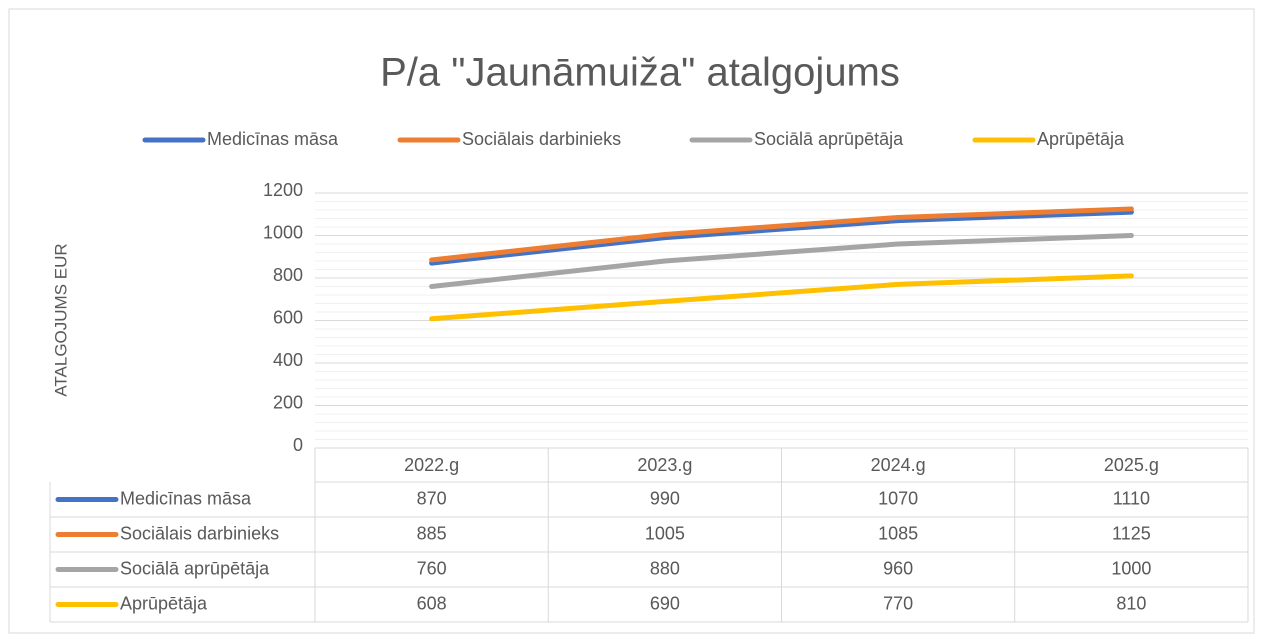  I want to click on table-series-name: Aprūpētāja, so click(164, 603).